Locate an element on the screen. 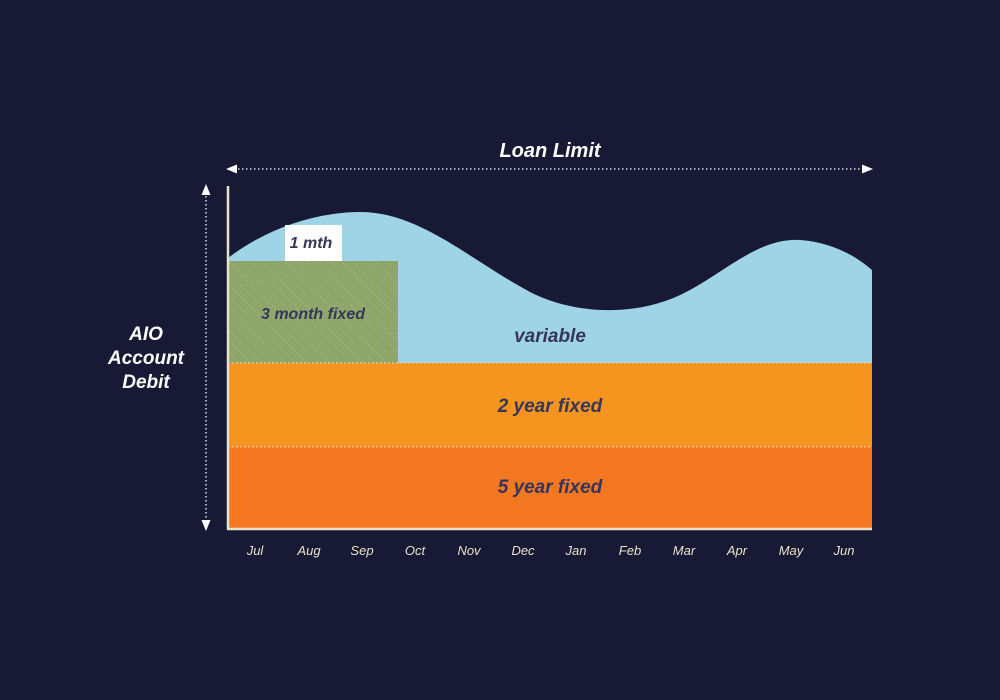 The height and width of the screenshot is (700, 1000). two-year-fixed-label: 2 year fixed is located at coordinates (550, 406).